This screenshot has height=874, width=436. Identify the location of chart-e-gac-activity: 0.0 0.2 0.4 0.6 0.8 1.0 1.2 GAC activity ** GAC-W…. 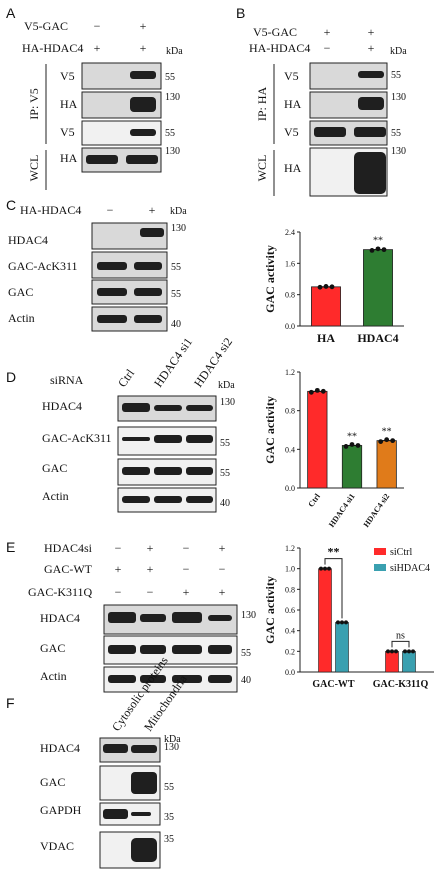
(348, 617).